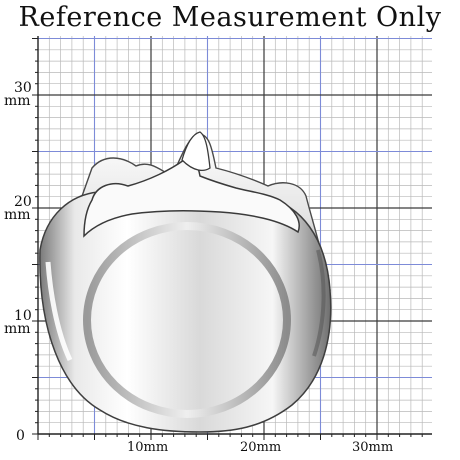 This screenshot has width=460, height=460. What do you see at coordinates (18, 322) in the screenshot?
I see `y-label-10: 10 mm` at bounding box center [18, 322].